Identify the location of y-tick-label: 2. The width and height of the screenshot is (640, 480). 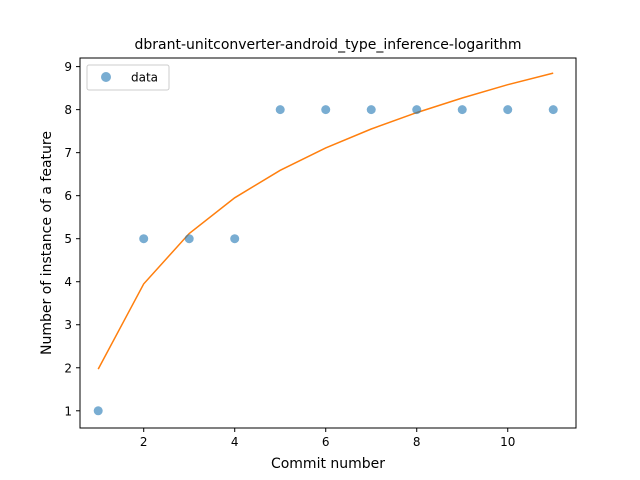
(68, 368).